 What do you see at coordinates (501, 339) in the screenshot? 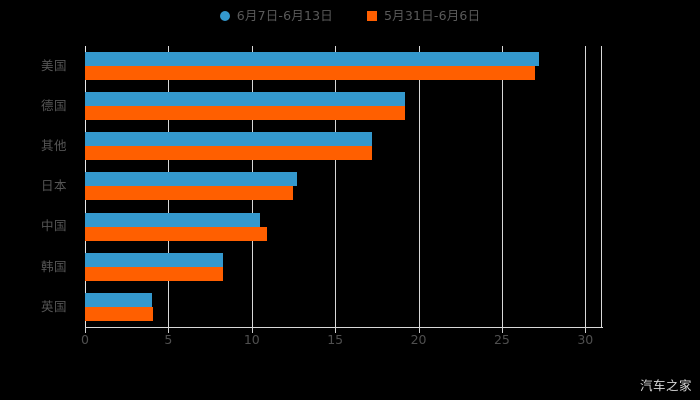
I see `x-tick-label-25: 25` at bounding box center [501, 339].